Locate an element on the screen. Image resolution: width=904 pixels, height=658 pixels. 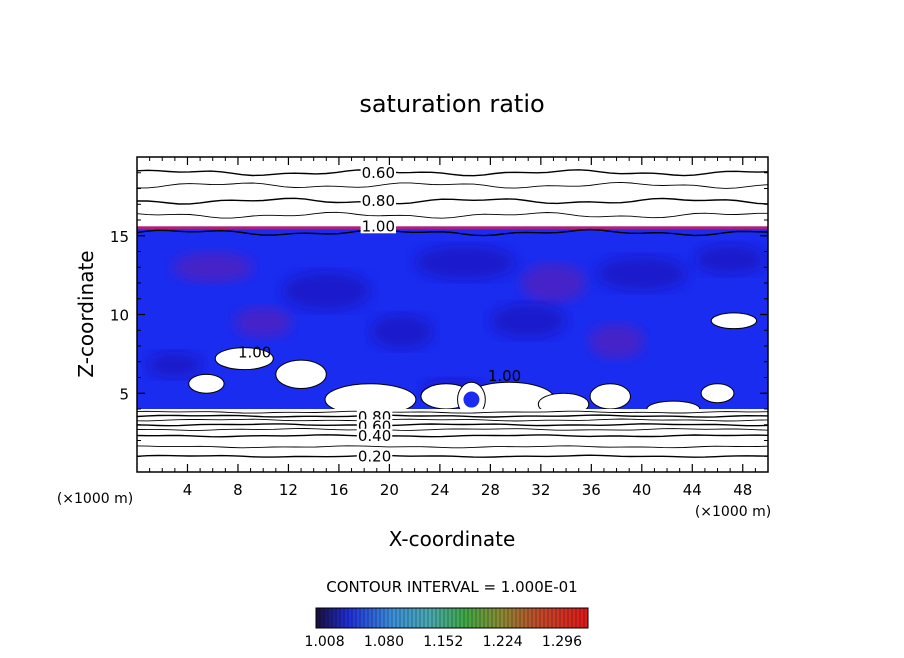
x-unit-label: (×1000 m) is located at coordinates (733, 512).